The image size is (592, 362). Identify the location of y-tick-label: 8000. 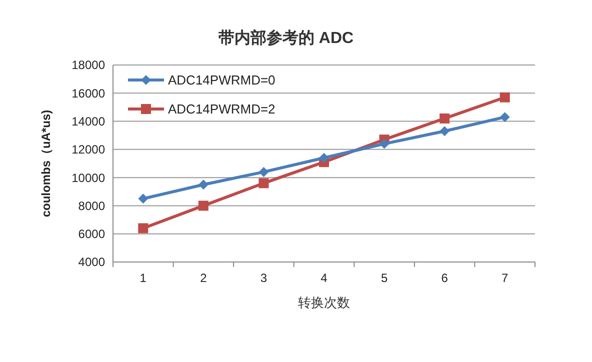
(92, 205).